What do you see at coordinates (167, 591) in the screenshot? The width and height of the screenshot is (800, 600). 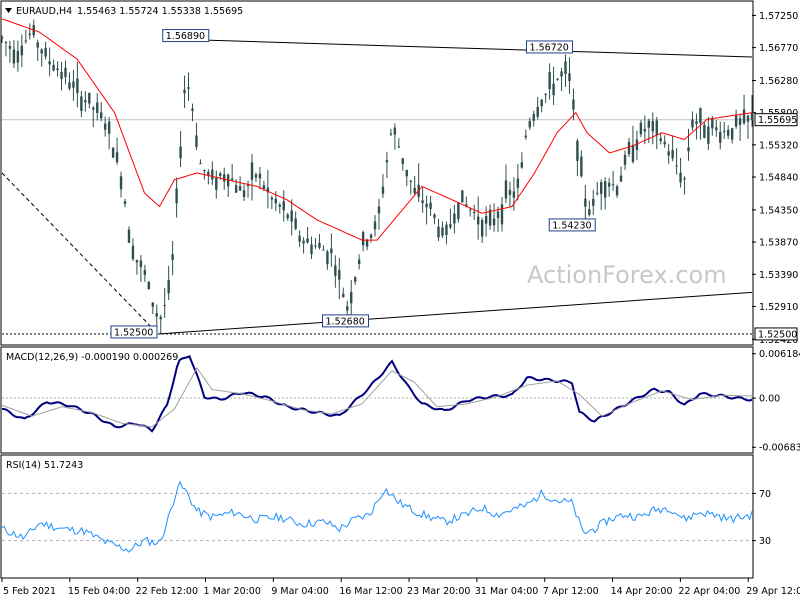 I see `time-tick-label: 22 Feb 12:00` at bounding box center [167, 591].